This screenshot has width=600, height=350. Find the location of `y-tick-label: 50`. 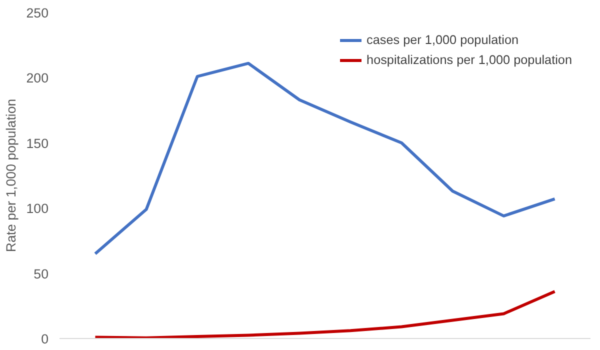

y-tick-label: 50 is located at coordinates (41, 274).